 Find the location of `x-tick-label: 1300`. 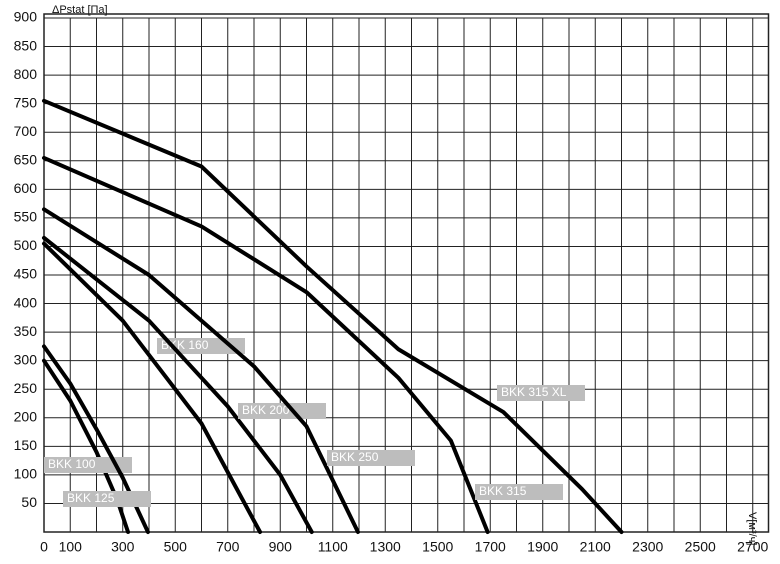

x-tick-label: 1300 is located at coordinates (385, 547).